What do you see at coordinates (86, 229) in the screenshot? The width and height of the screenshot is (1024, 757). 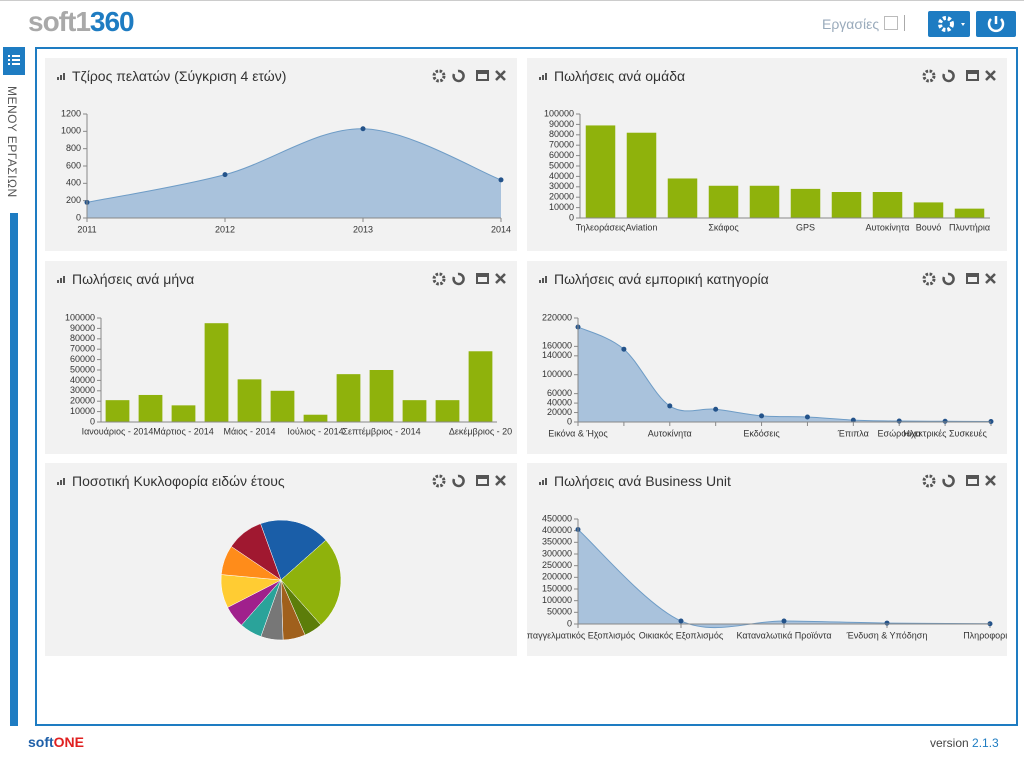 I see `x-tick-label: 2011` at bounding box center [86, 229].